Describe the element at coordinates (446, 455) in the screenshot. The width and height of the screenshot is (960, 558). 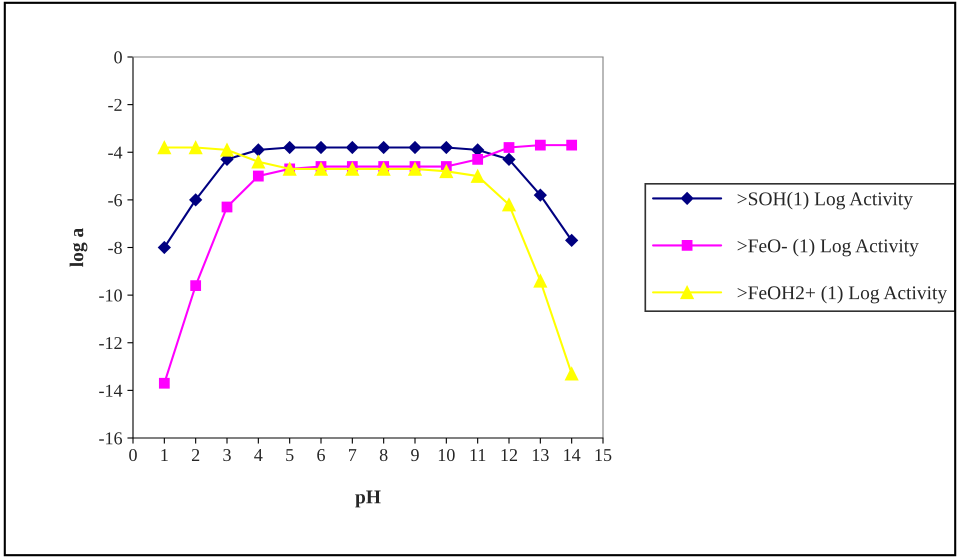
I see `x-tick-label: 10` at that location.